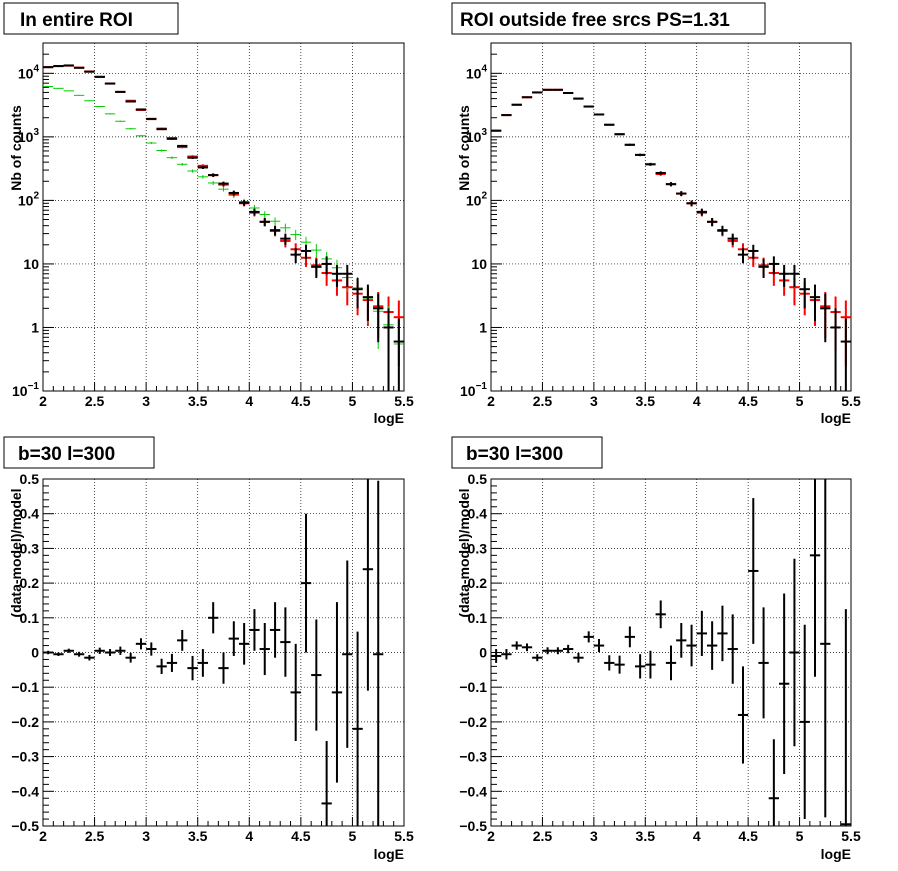 The height and width of the screenshot is (871, 898). I want to click on y-tick-label: 10, so click(479, 264).